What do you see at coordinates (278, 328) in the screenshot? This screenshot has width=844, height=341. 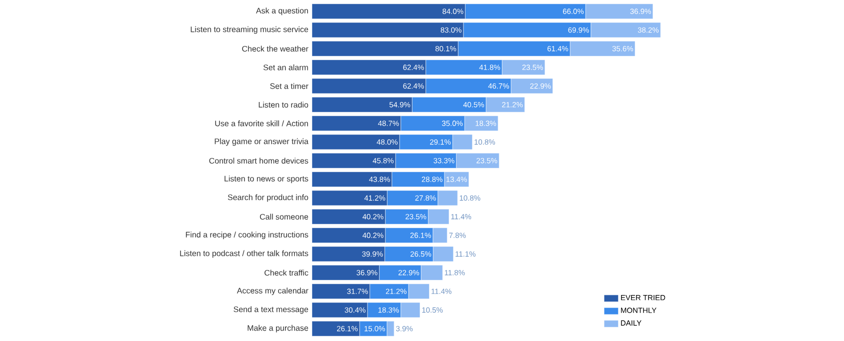 I see `y-tick-label: Make a purchase` at bounding box center [278, 328].